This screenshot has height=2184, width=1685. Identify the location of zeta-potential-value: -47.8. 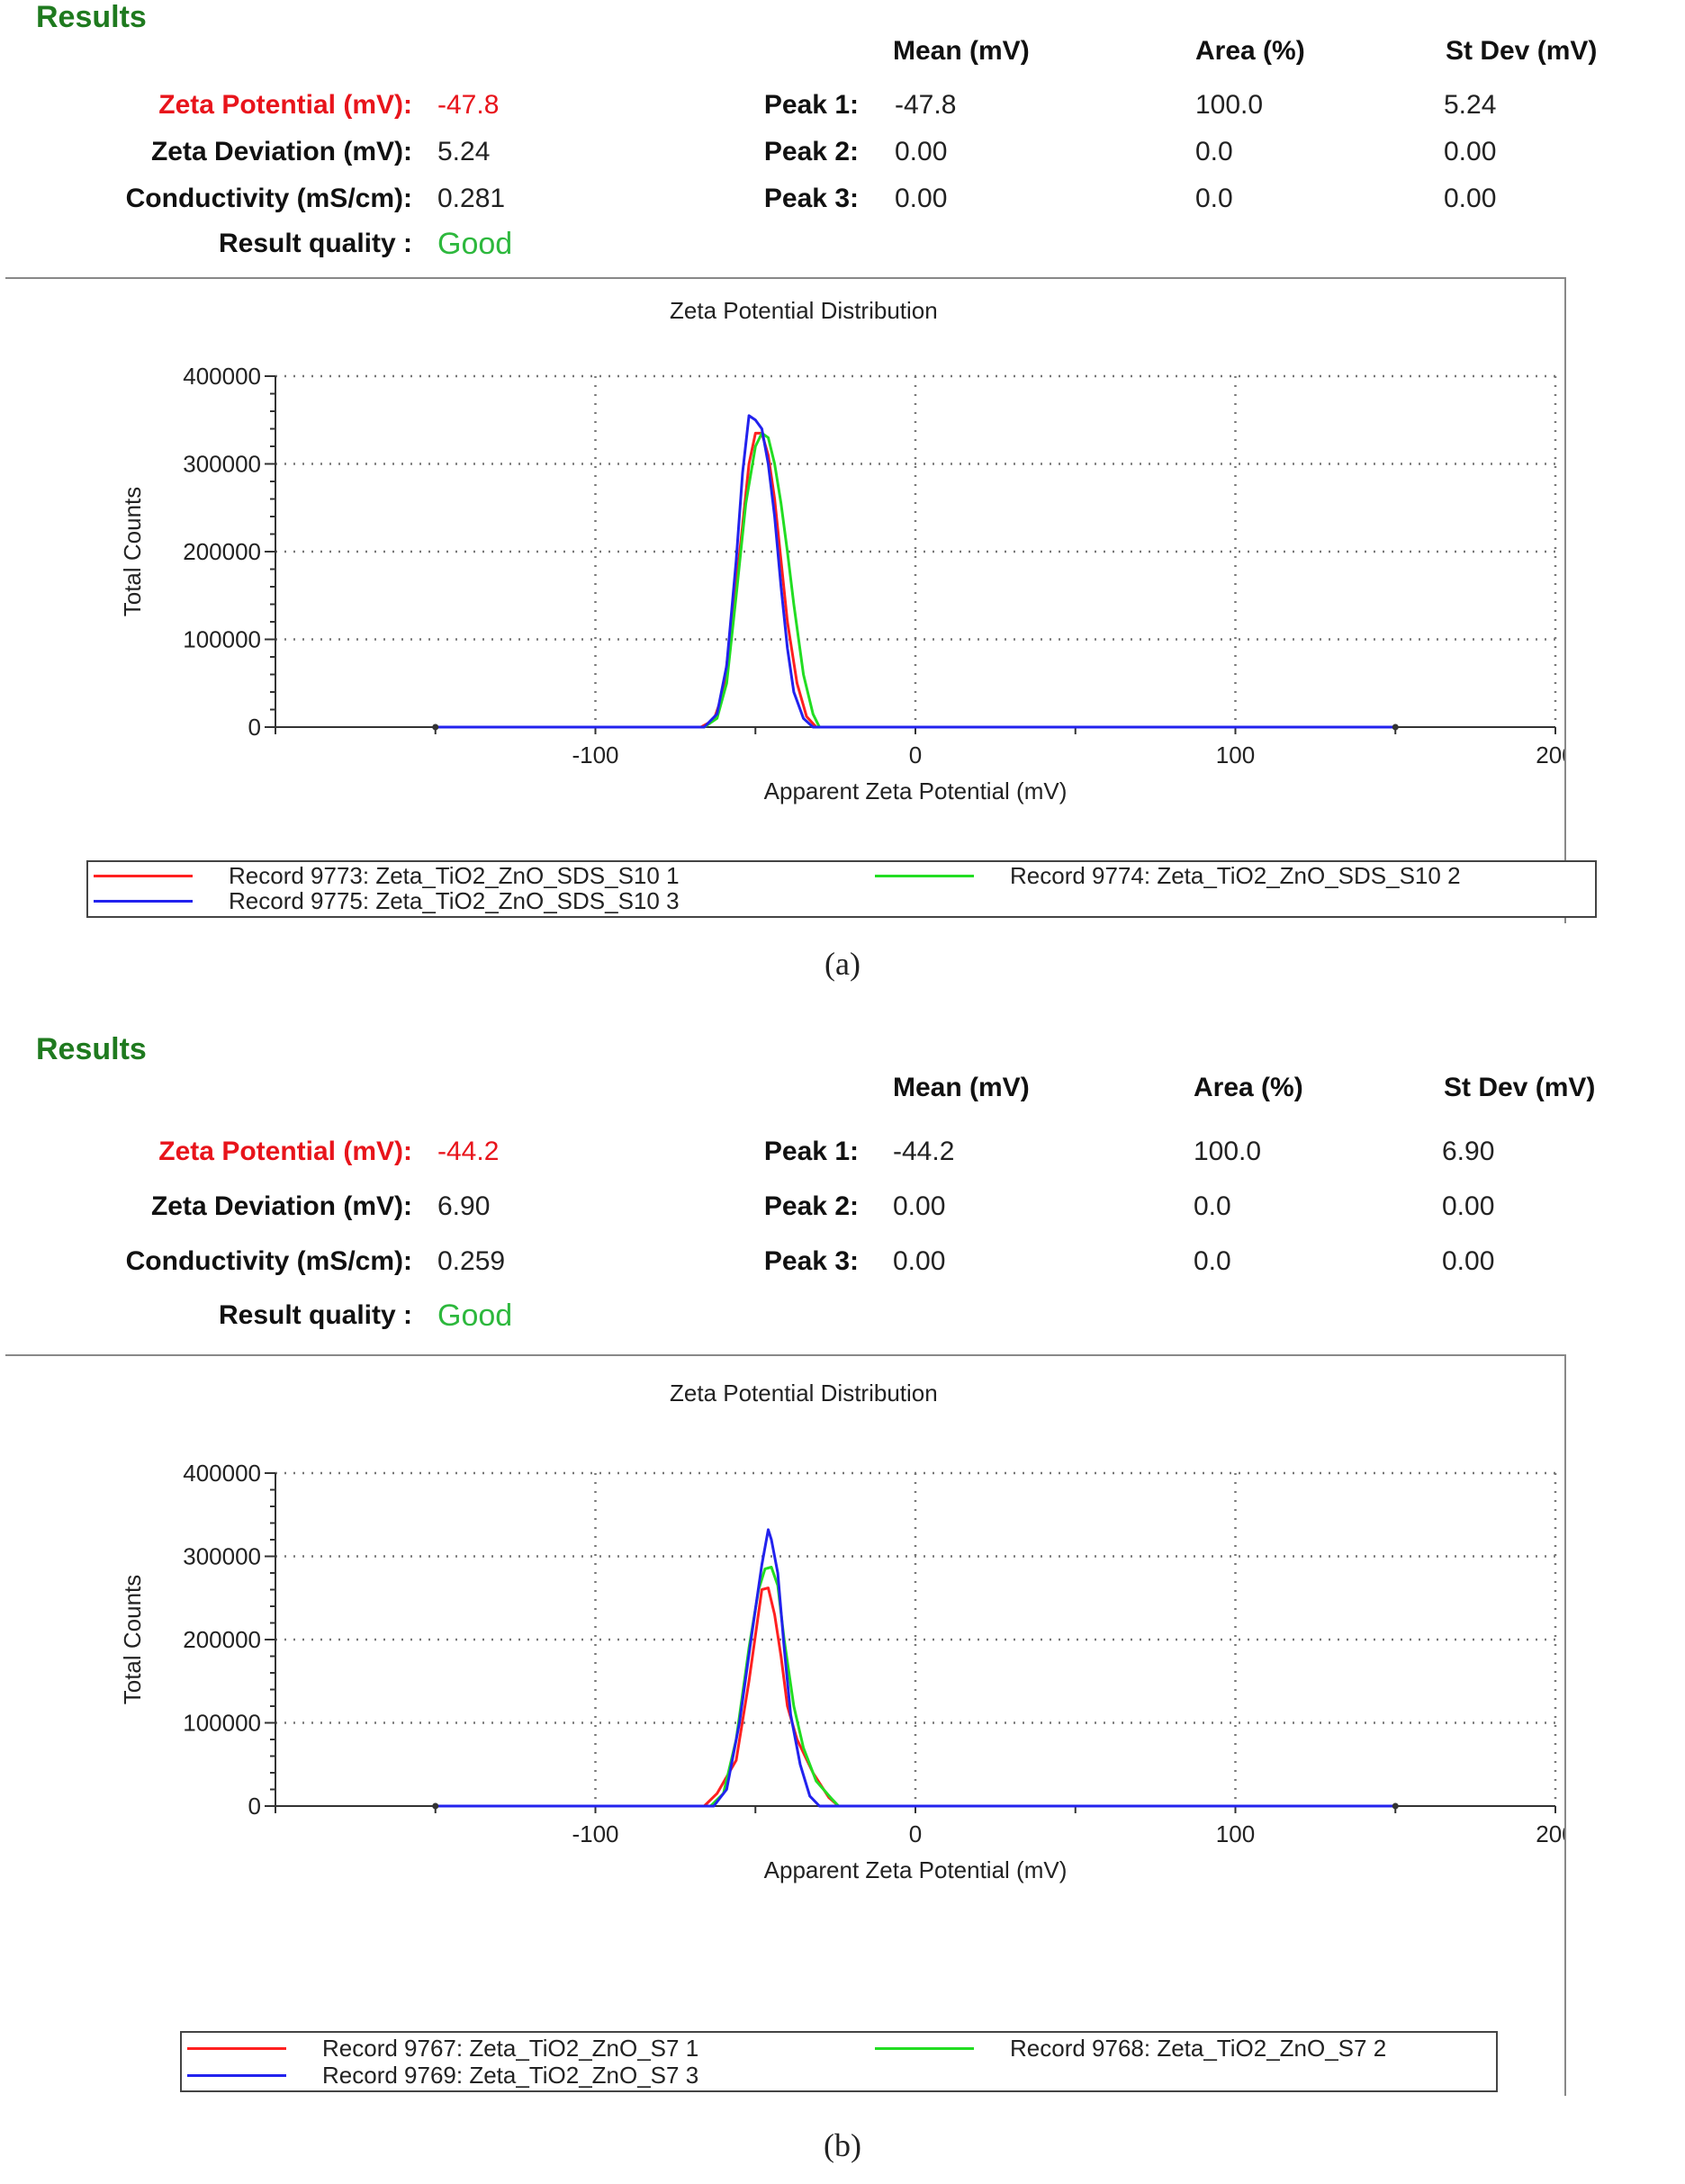
(468, 105).